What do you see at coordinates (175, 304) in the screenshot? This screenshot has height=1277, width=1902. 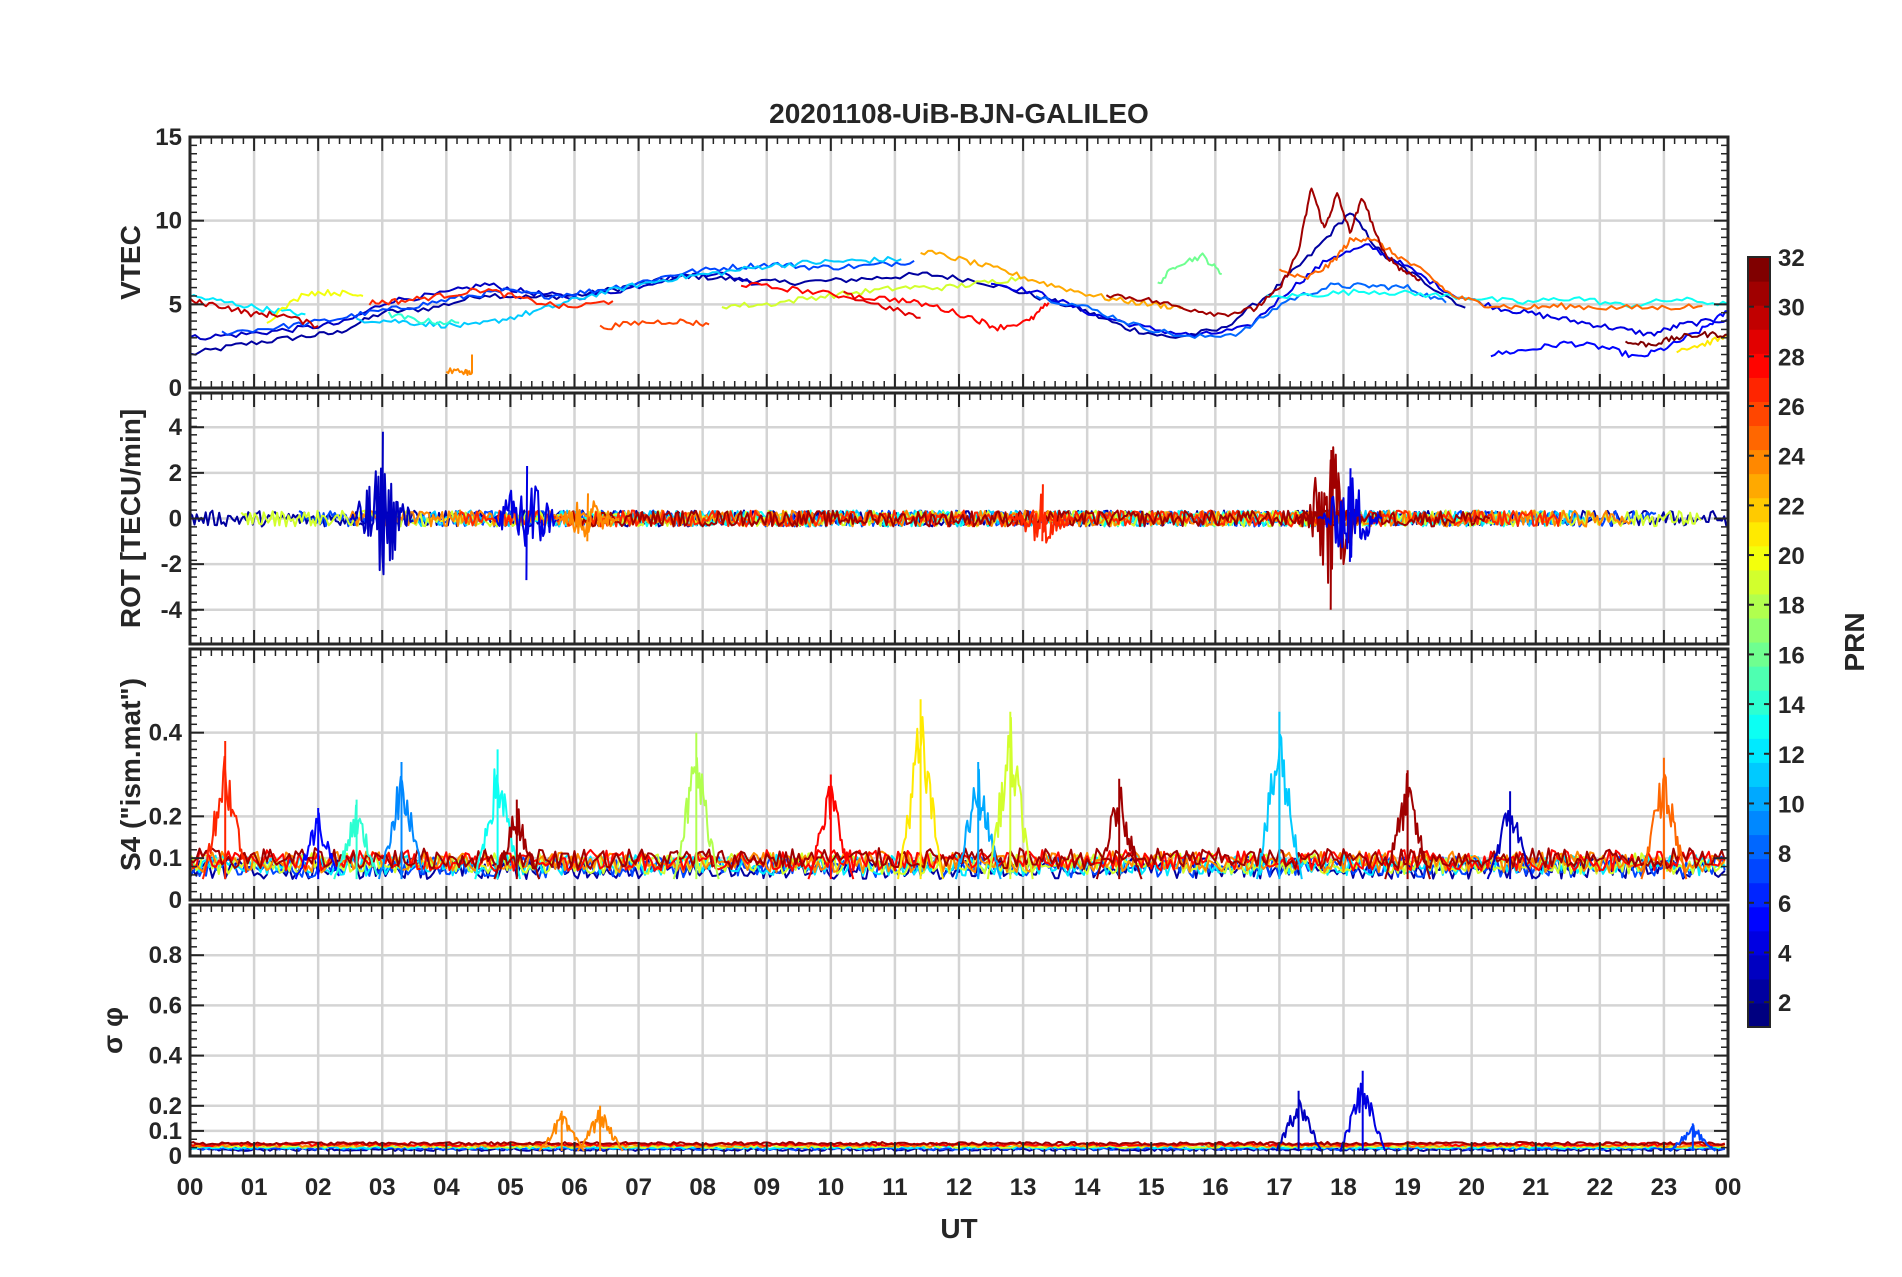 I see `y-tick-label: 5` at bounding box center [175, 304].